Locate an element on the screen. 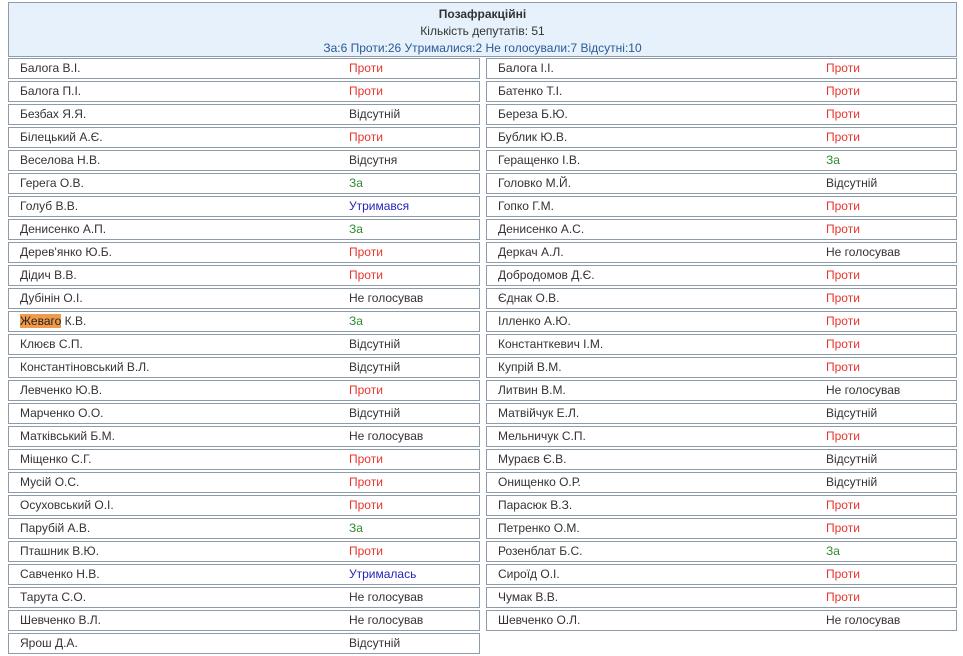 This screenshot has height=656, width=963. deputy-name: Береза Б.Ю. is located at coordinates (533, 114).